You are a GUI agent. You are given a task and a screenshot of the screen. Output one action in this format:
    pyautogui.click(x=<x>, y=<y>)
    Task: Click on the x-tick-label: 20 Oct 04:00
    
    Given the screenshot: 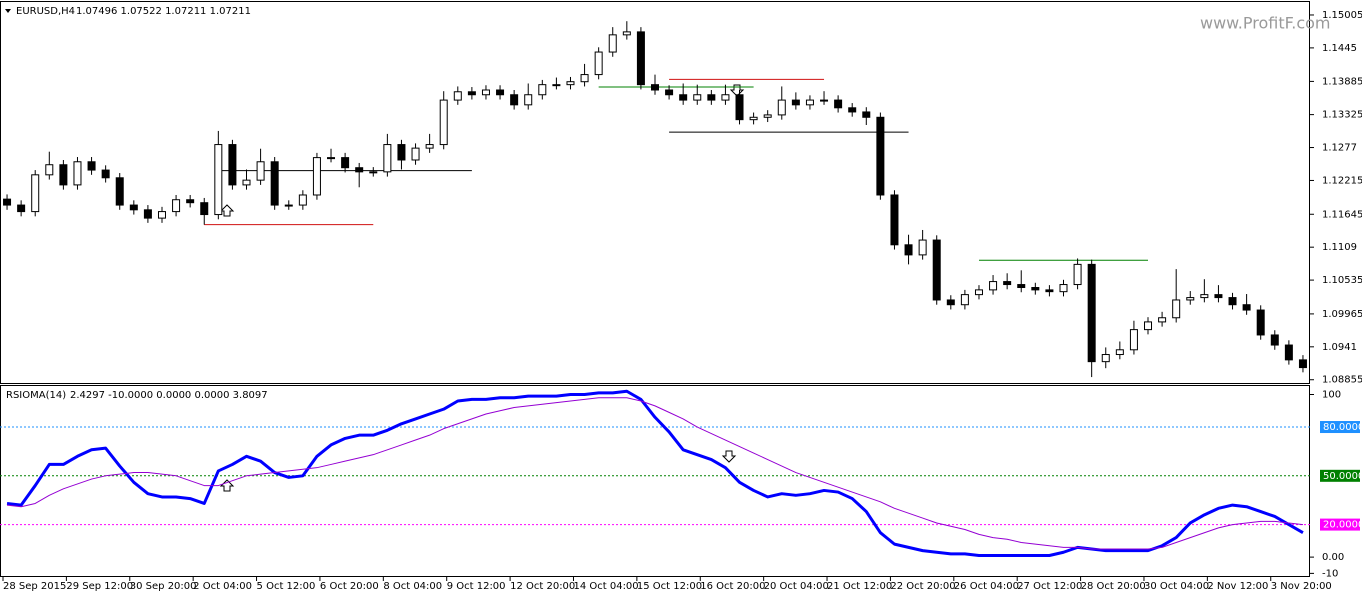 What is the action you would take?
    pyautogui.click(x=796, y=586)
    